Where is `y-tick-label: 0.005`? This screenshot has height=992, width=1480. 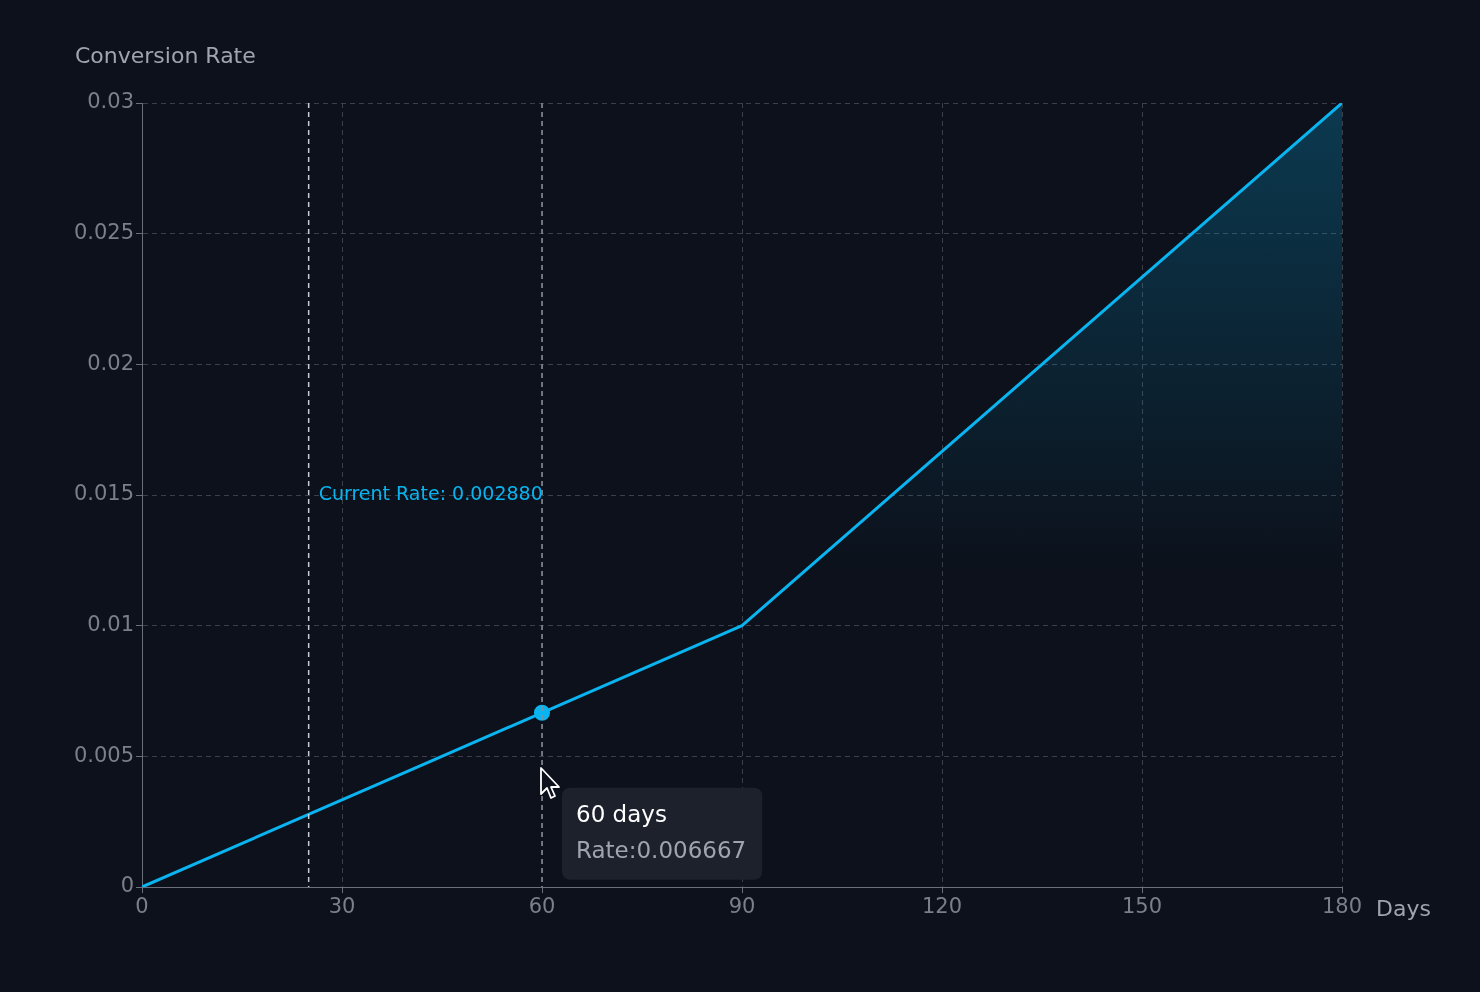
y-tick-label: 0.005 is located at coordinates (103, 754).